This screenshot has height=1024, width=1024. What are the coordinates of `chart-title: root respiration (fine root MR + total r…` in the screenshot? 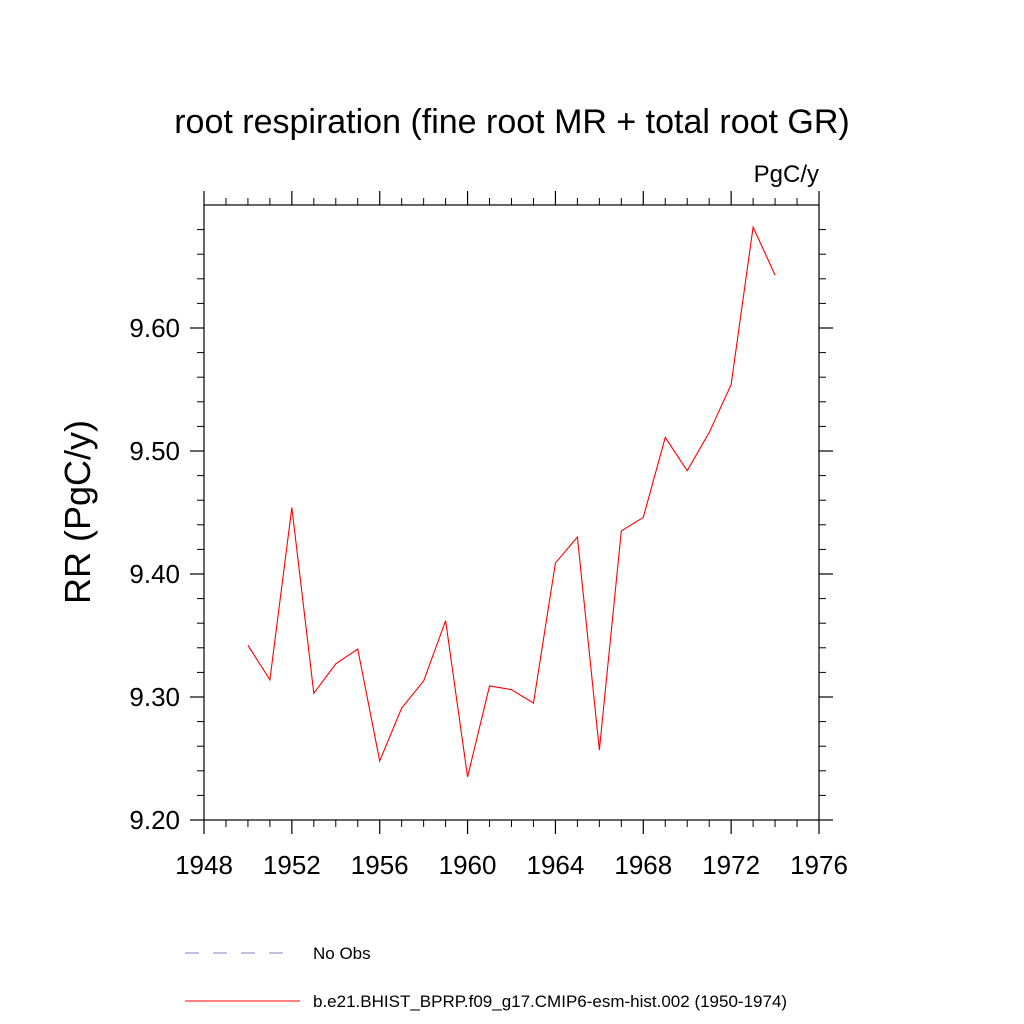 It's located at (512, 122).